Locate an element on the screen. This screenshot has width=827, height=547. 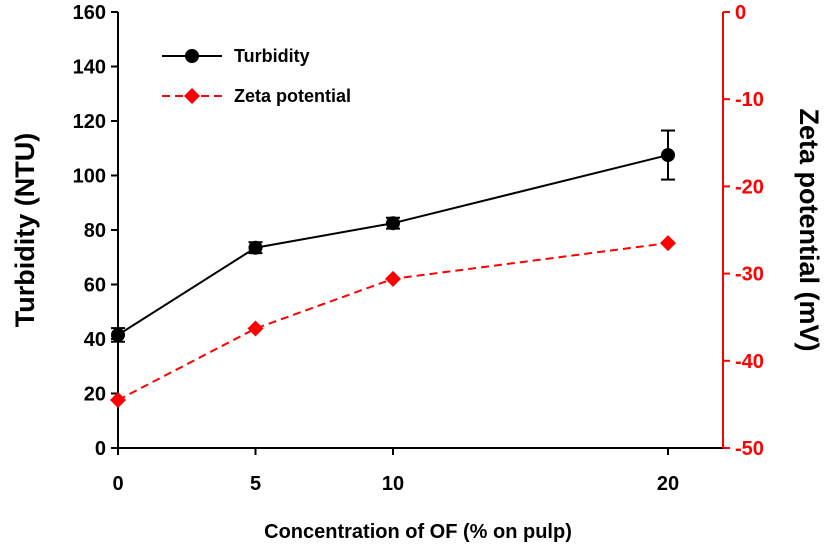
left-tick-label: 140 is located at coordinates (89, 68).